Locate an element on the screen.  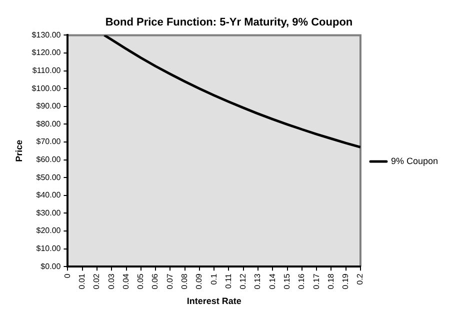
x-tick-label: 0.08 is located at coordinates (185, 281).